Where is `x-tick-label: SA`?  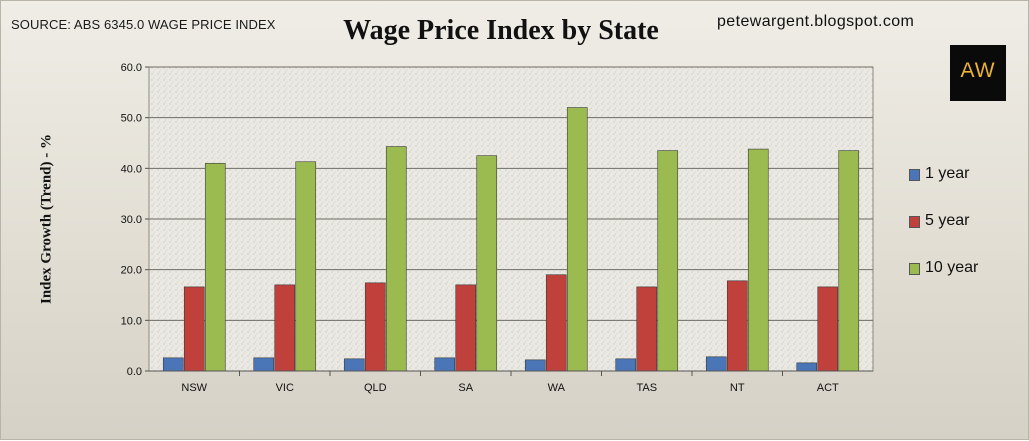
x-tick-label: SA is located at coordinates (465, 388).